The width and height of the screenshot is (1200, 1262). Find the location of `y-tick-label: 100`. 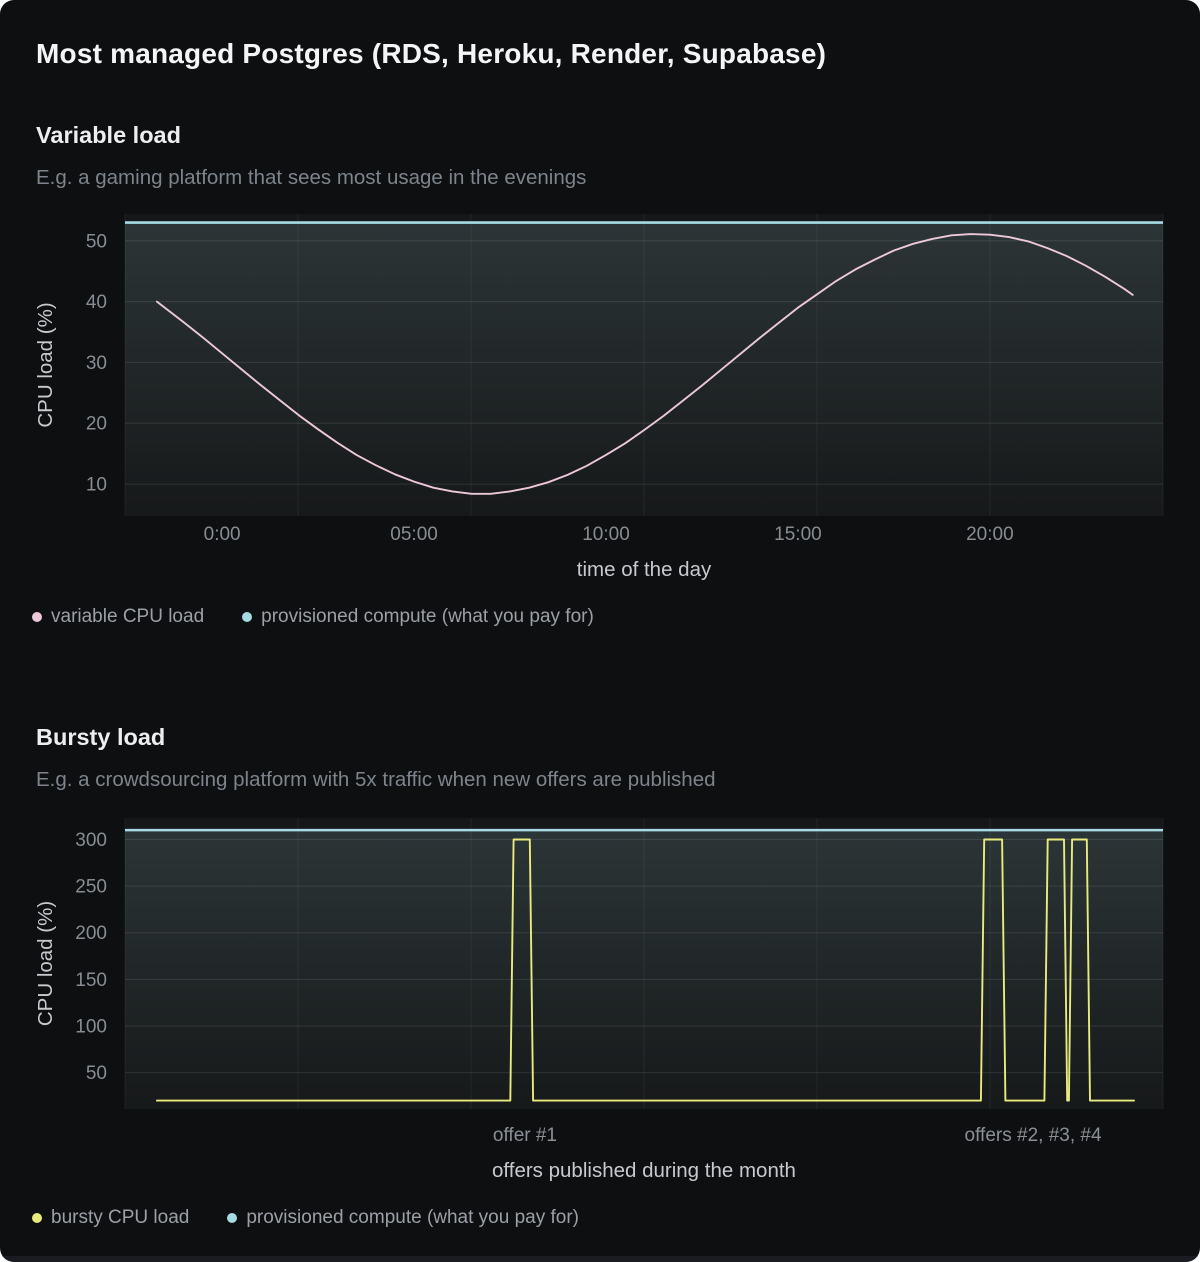

y-tick-label: 100 is located at coordinates (91, 1026).